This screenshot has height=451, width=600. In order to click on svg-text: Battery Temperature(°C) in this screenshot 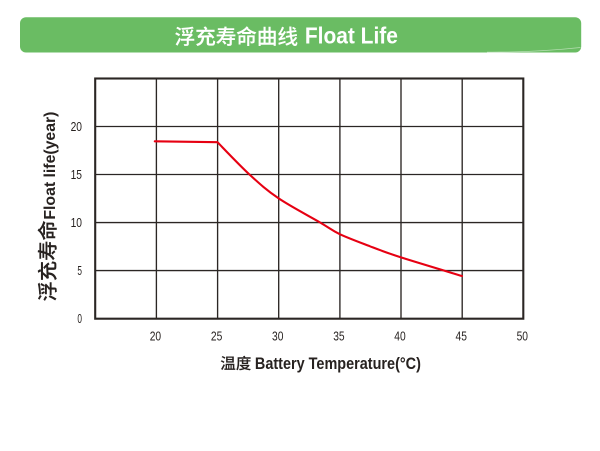, I will do `click(338, 364)`.